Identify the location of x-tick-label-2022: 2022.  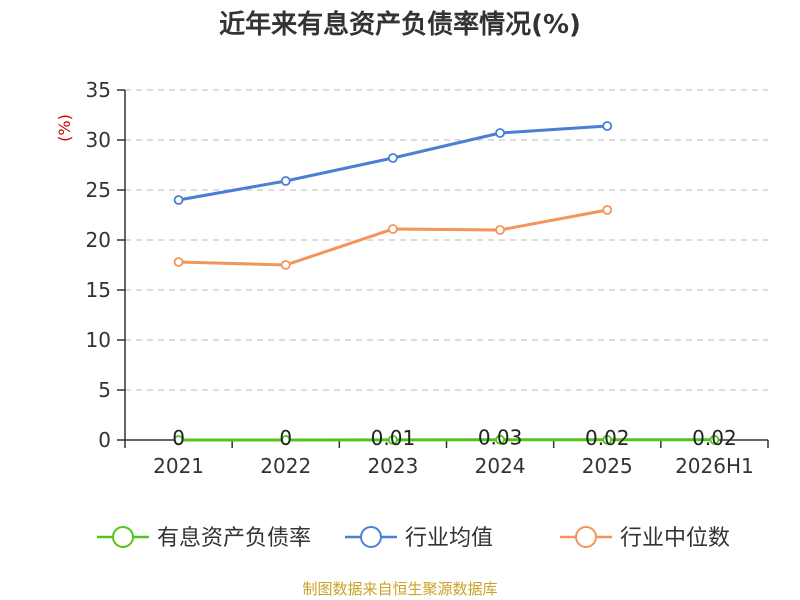
(285, 466).